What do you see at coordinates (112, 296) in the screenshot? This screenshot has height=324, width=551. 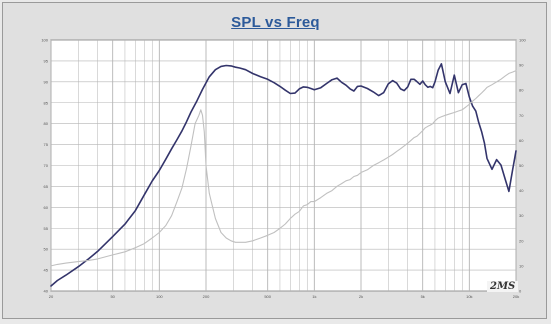 I see `x-tick-label: 50` at bounding box center [112, 296].